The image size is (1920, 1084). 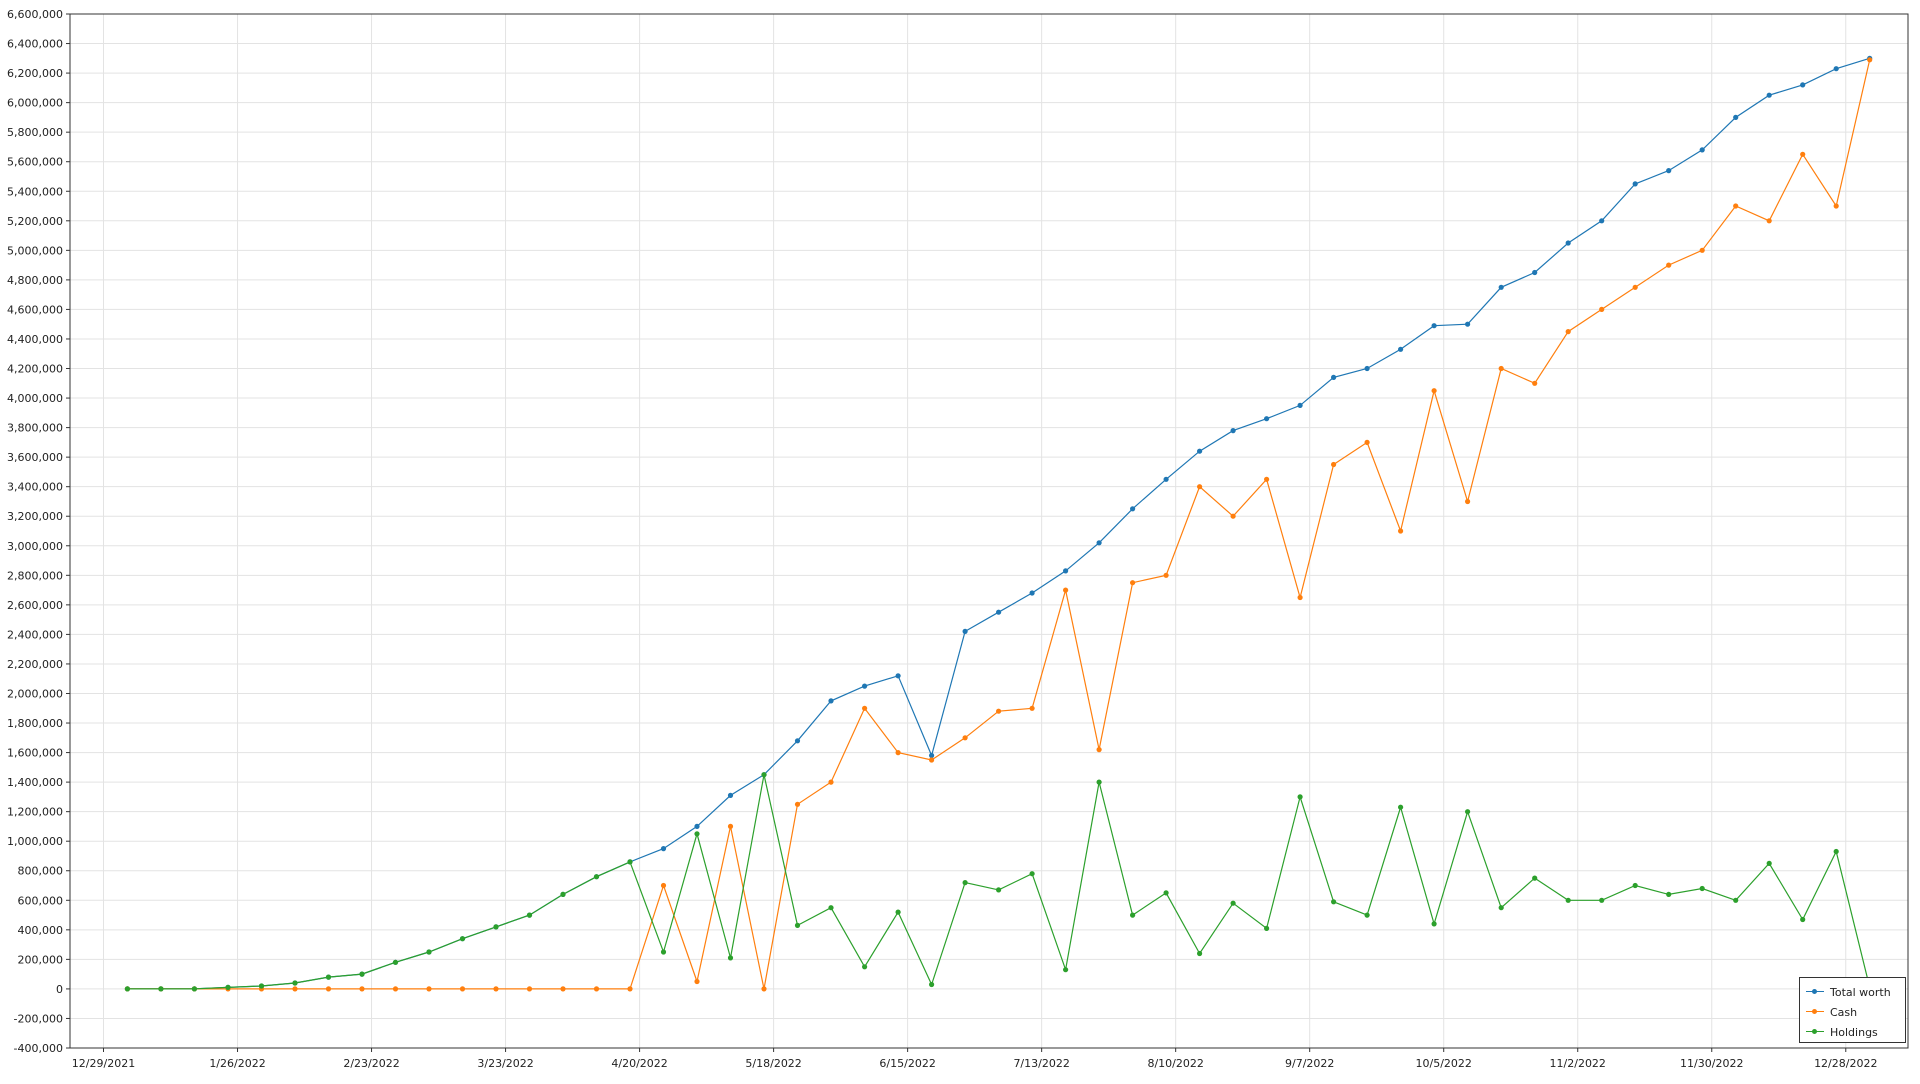 I want to click on x-tick-label: 8/10/2022, so click(x=1175, y=1063).